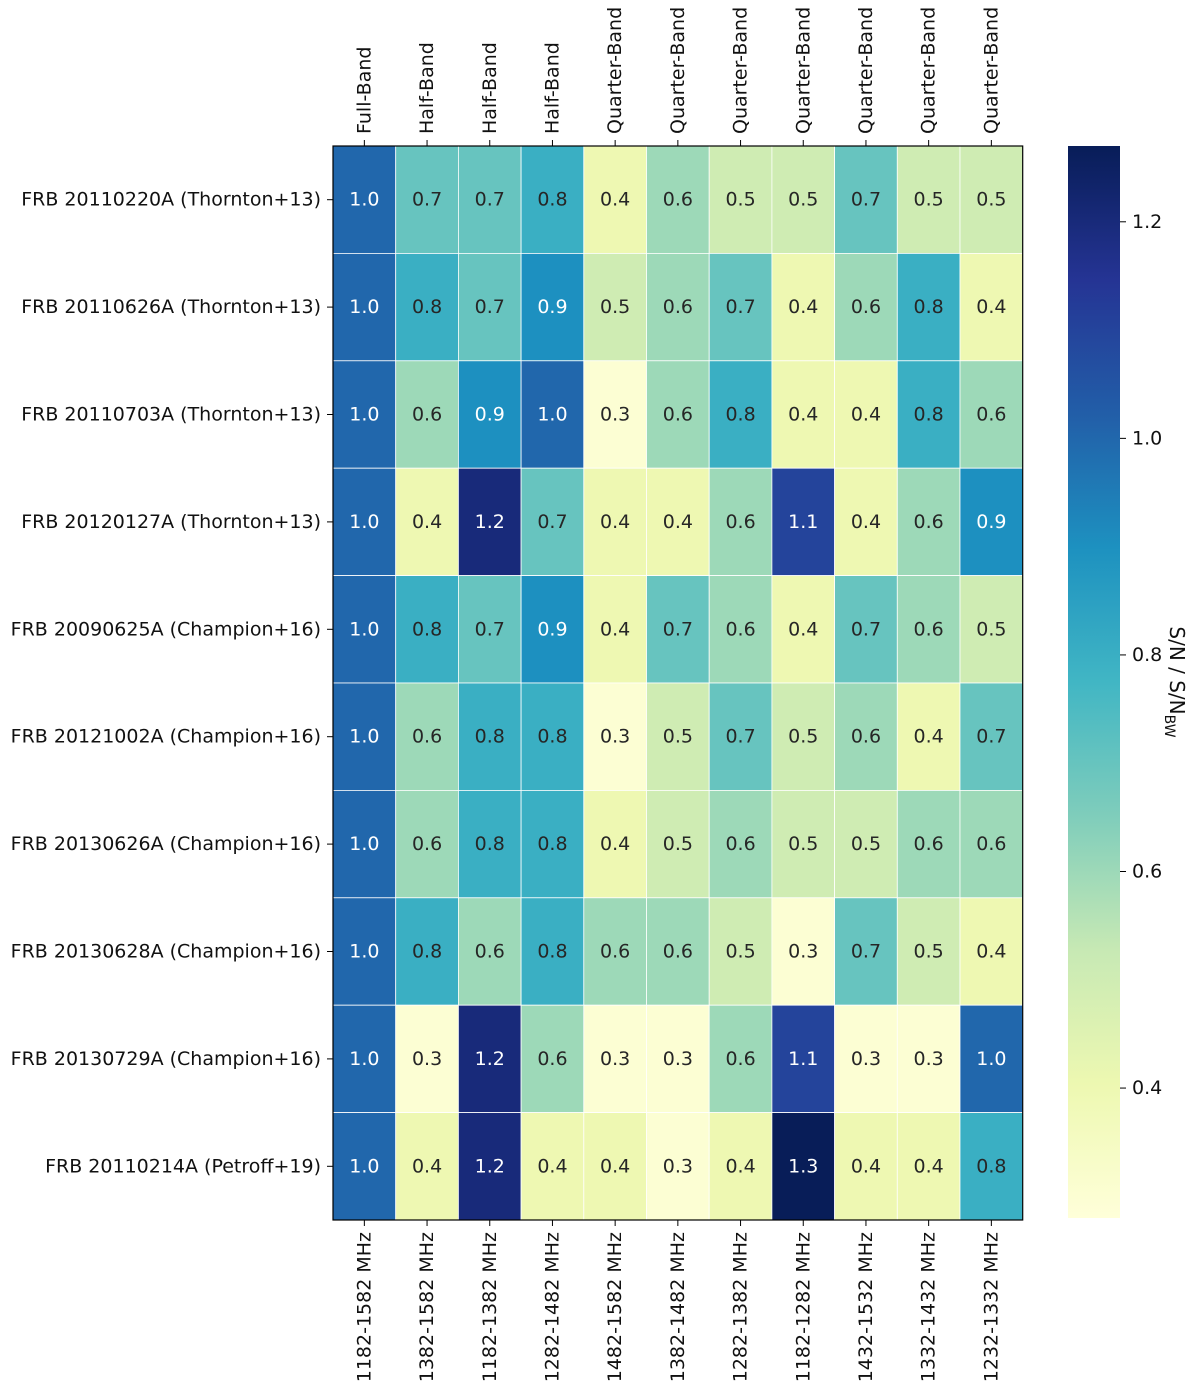 This screenshot has height=1394, width=1200. What do you see at coordinates (678, 1307) in the screenshot?
I see `column-label-bottom: 1382-1482 MHz` at bounding box center [678, 1307].